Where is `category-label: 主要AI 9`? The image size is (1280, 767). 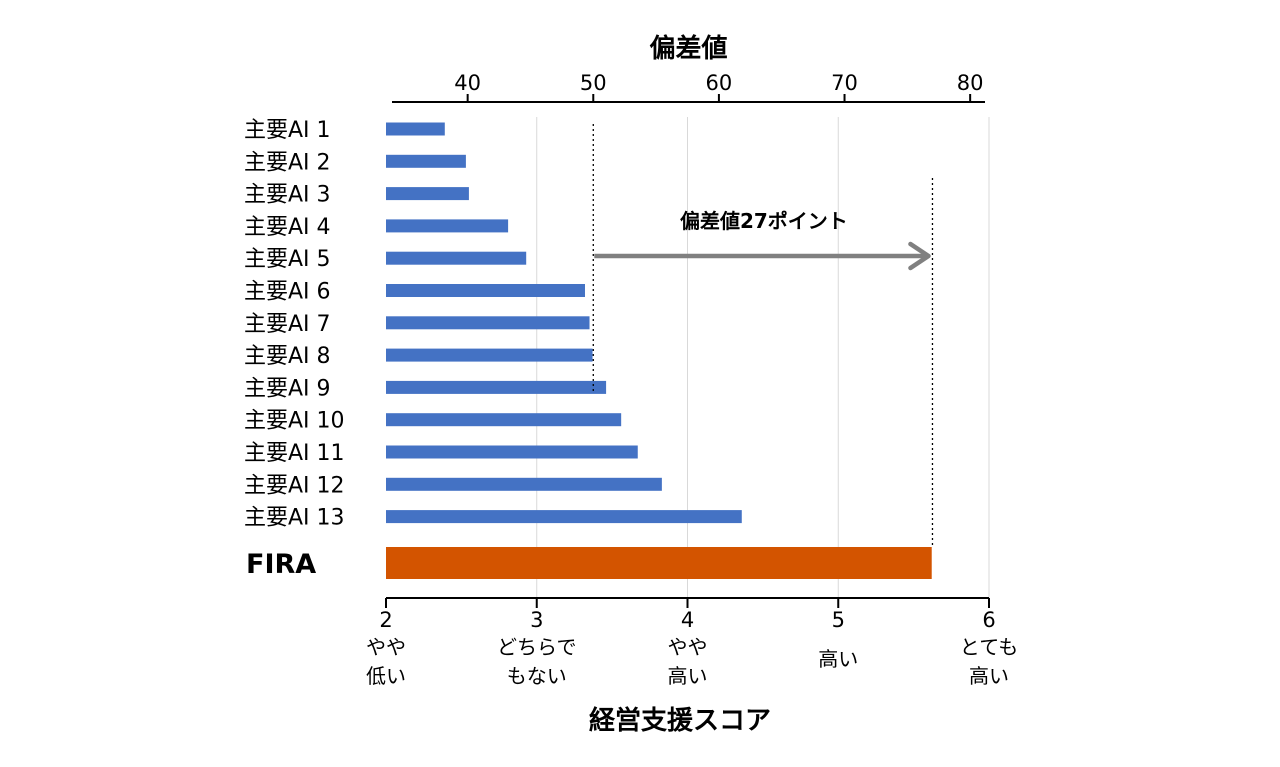 category-label: 主要AI 9 is located at coordinates (287, 388).